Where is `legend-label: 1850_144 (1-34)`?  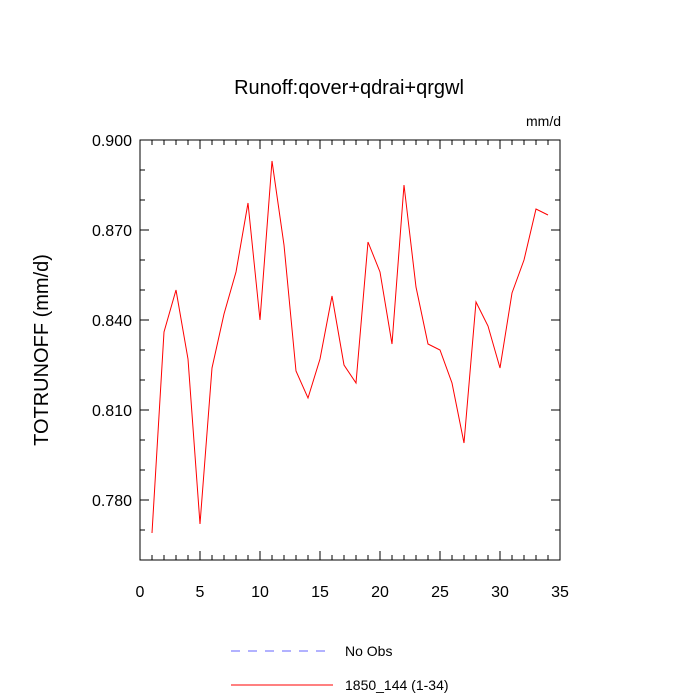 legend-label: 1850_144 (1-34) is located at coordinates (397, 685).